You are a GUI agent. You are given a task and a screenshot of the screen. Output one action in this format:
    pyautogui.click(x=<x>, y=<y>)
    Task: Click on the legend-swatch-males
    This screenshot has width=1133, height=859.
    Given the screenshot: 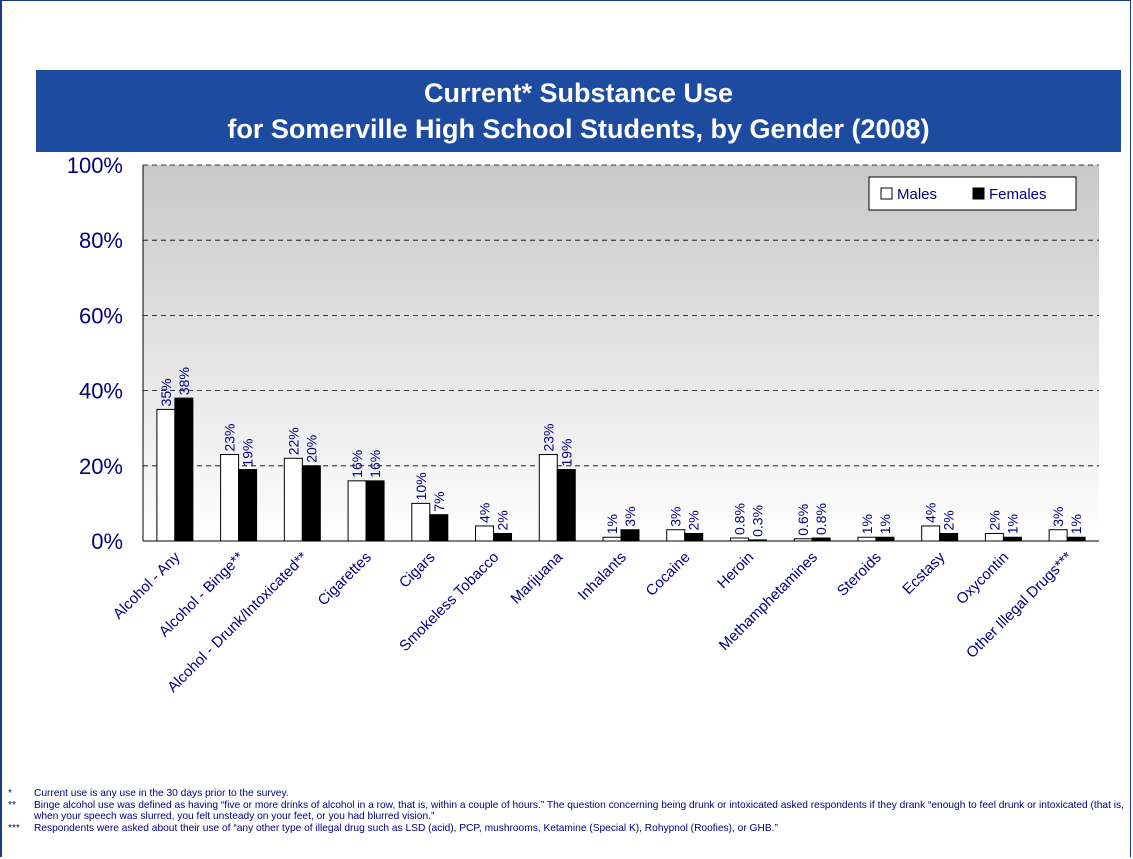 What is the action you would take?
    pyautogui.click(x=886, y=193)
    